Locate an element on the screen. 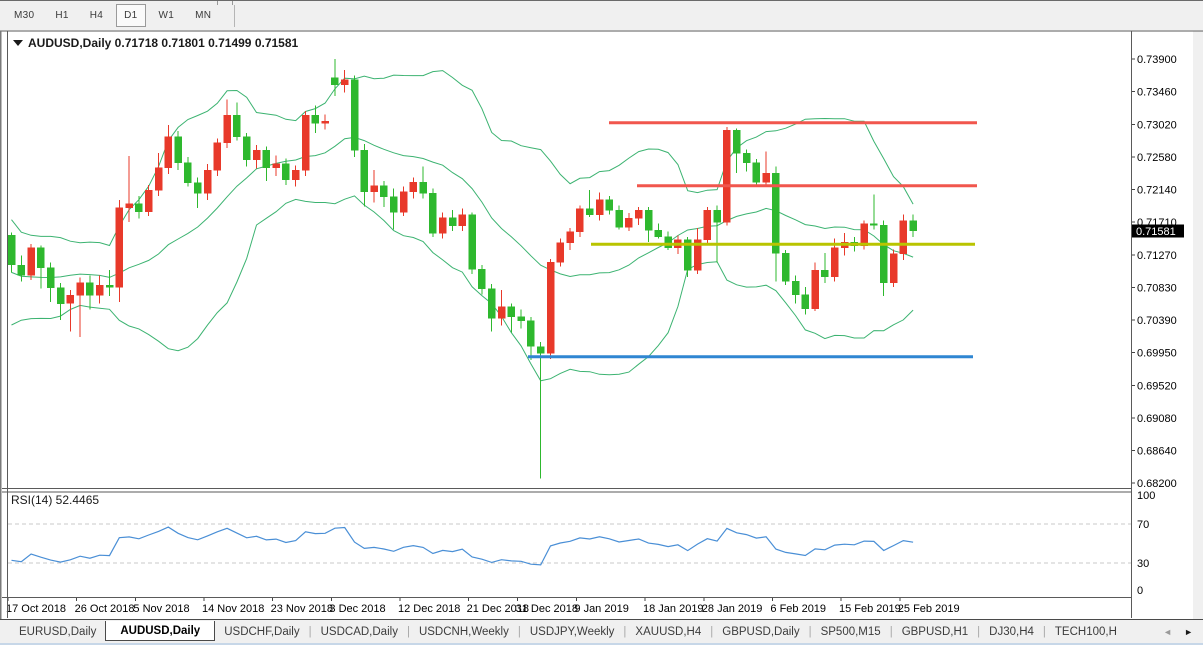 The height and width of the screenshot is (645, 1203). tab-scroll-left-icon: ◄ is located at coordinates (1168, 631).